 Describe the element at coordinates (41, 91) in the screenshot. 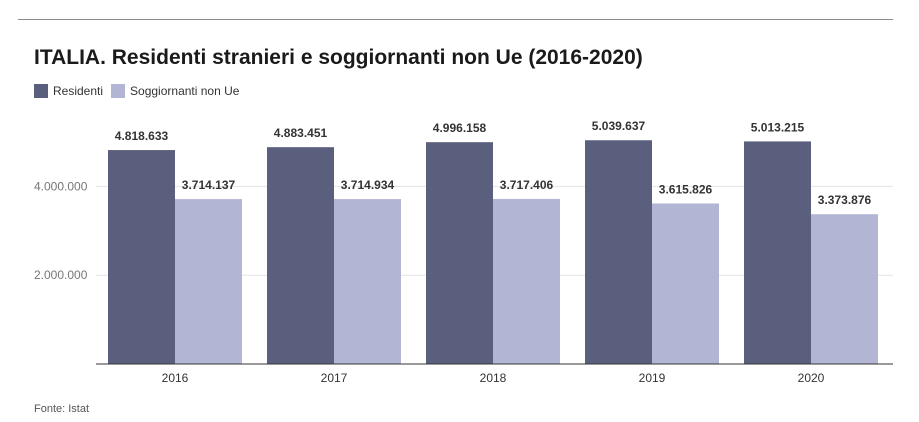

I see `legend-swatch-residenti` at that location.